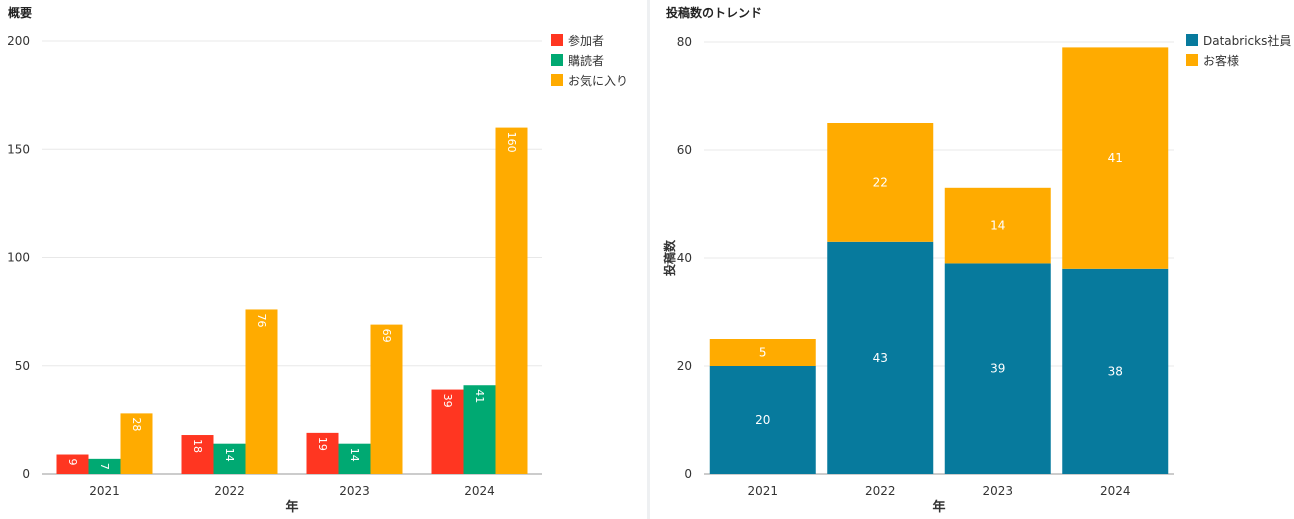  I want to click on overview-bar-value-label: 7, so click(104, 466).